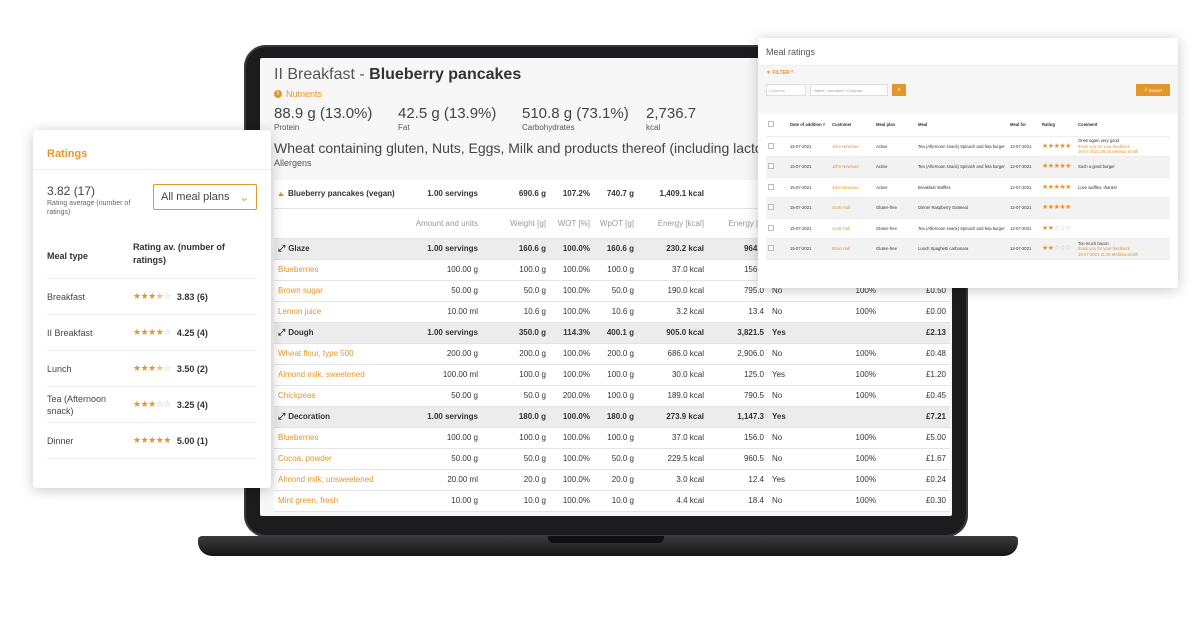  What do you see at coordinates (1068, 228) in the screenshot?
I see `star-icon: ☆` at bounding box center [1068, 228].